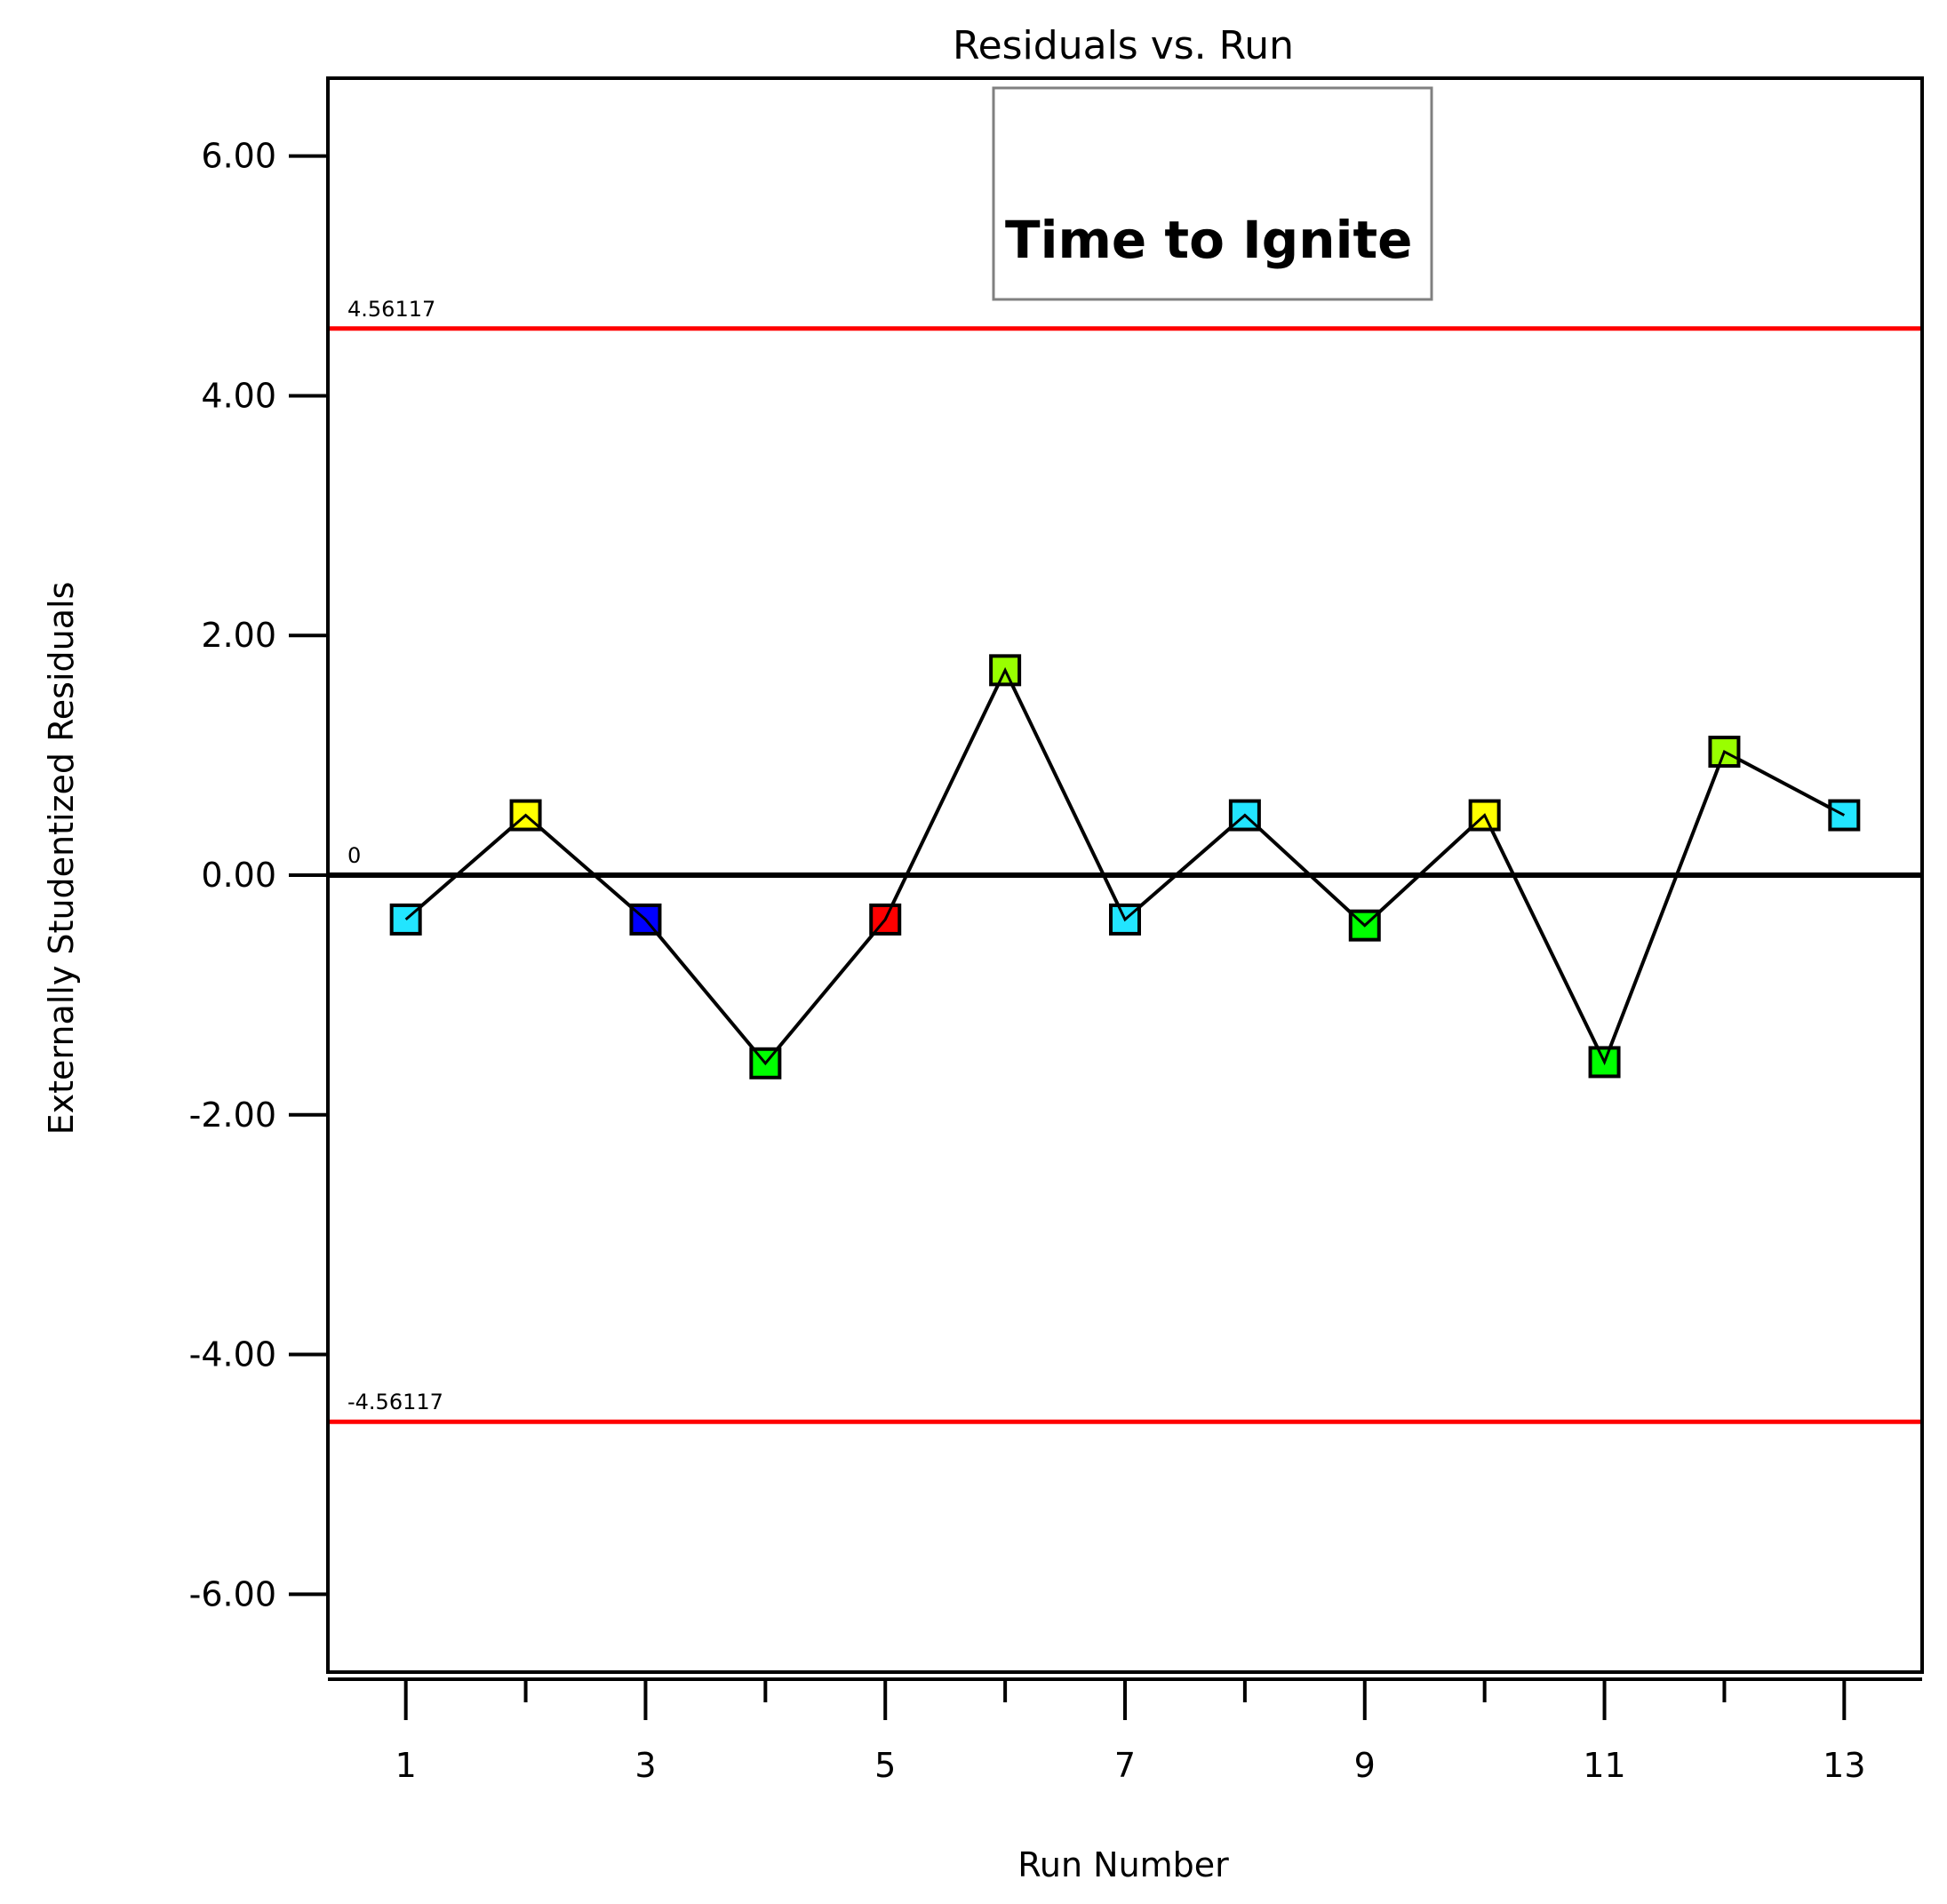  What do you see at coordinates (1844, 1765) in the screenshot?
I see `x-tick-label-12: 13` at bounding box center [1844, 1765].